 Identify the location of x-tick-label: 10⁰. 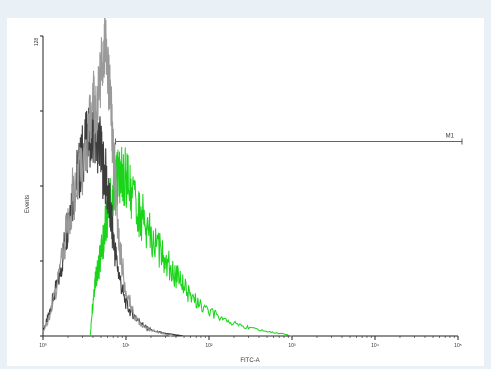
(43, 346).